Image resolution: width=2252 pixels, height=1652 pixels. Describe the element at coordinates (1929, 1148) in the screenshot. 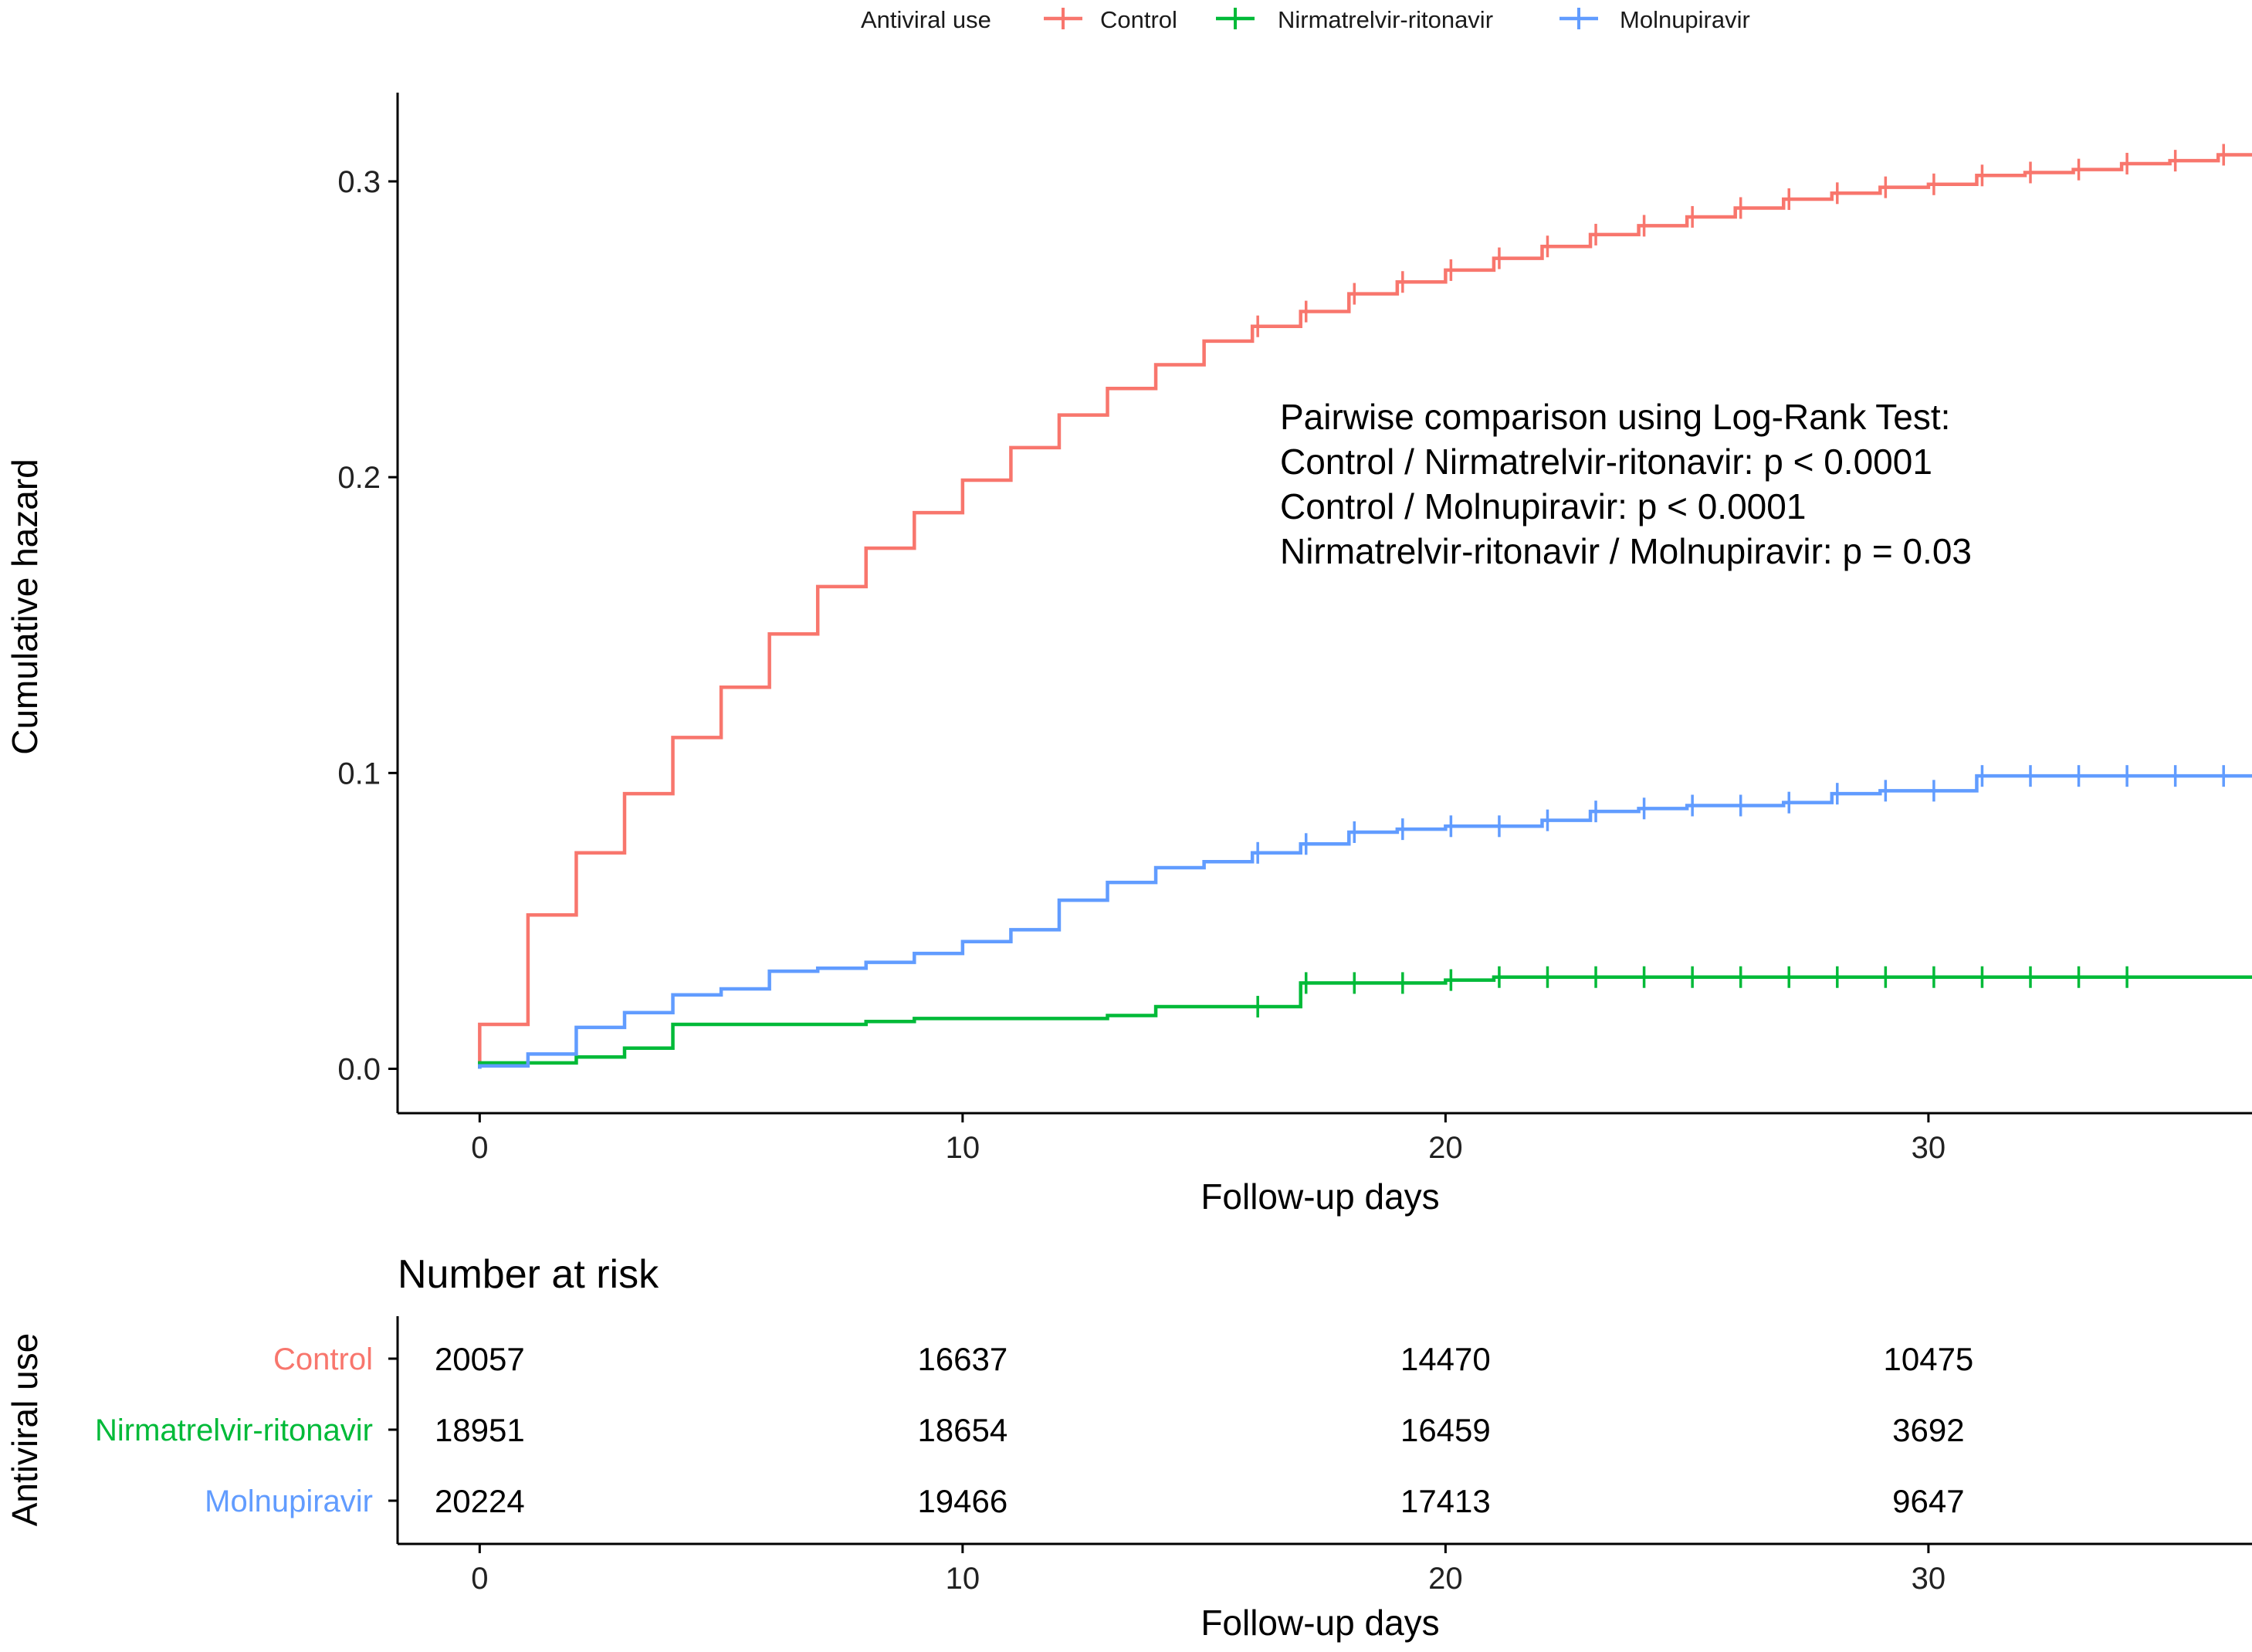

I see `x-tick-label: 30` at that location.